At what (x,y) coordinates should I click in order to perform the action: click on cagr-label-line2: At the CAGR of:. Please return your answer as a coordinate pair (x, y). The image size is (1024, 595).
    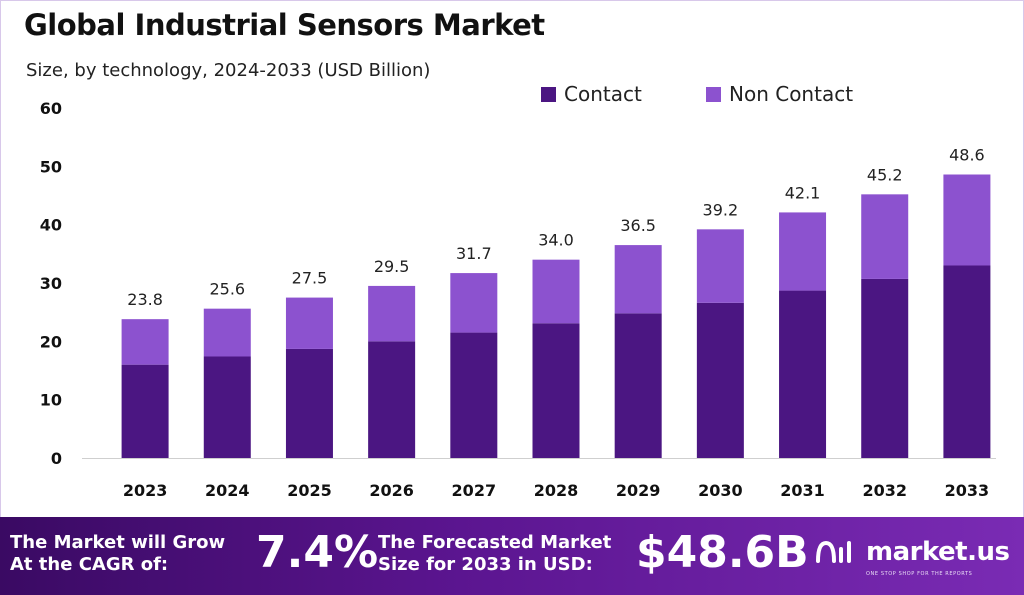
    Looking at the image, I should click on (89, 564).